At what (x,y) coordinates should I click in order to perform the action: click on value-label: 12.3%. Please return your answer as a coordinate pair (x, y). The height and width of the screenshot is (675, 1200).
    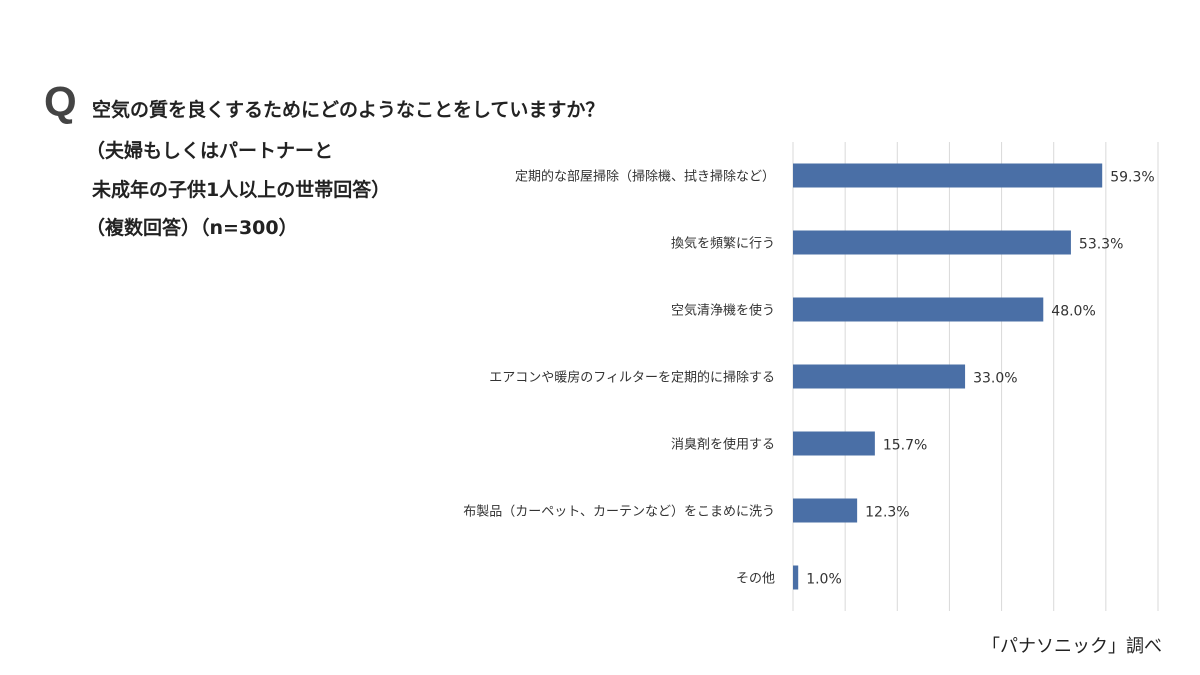
    Looking at the image, I should click on (887, 513).